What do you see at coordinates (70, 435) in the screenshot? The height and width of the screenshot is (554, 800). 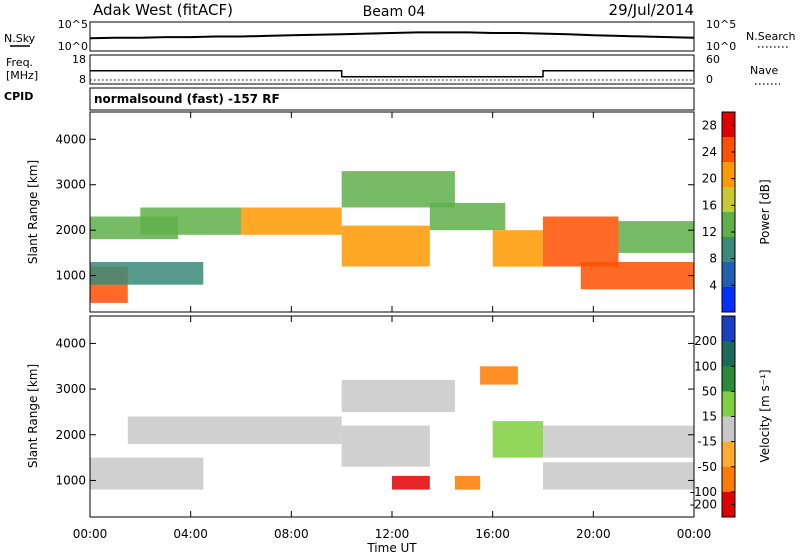 I see `velocity-ytick-label: 2000` at bounding box center [70, 435].